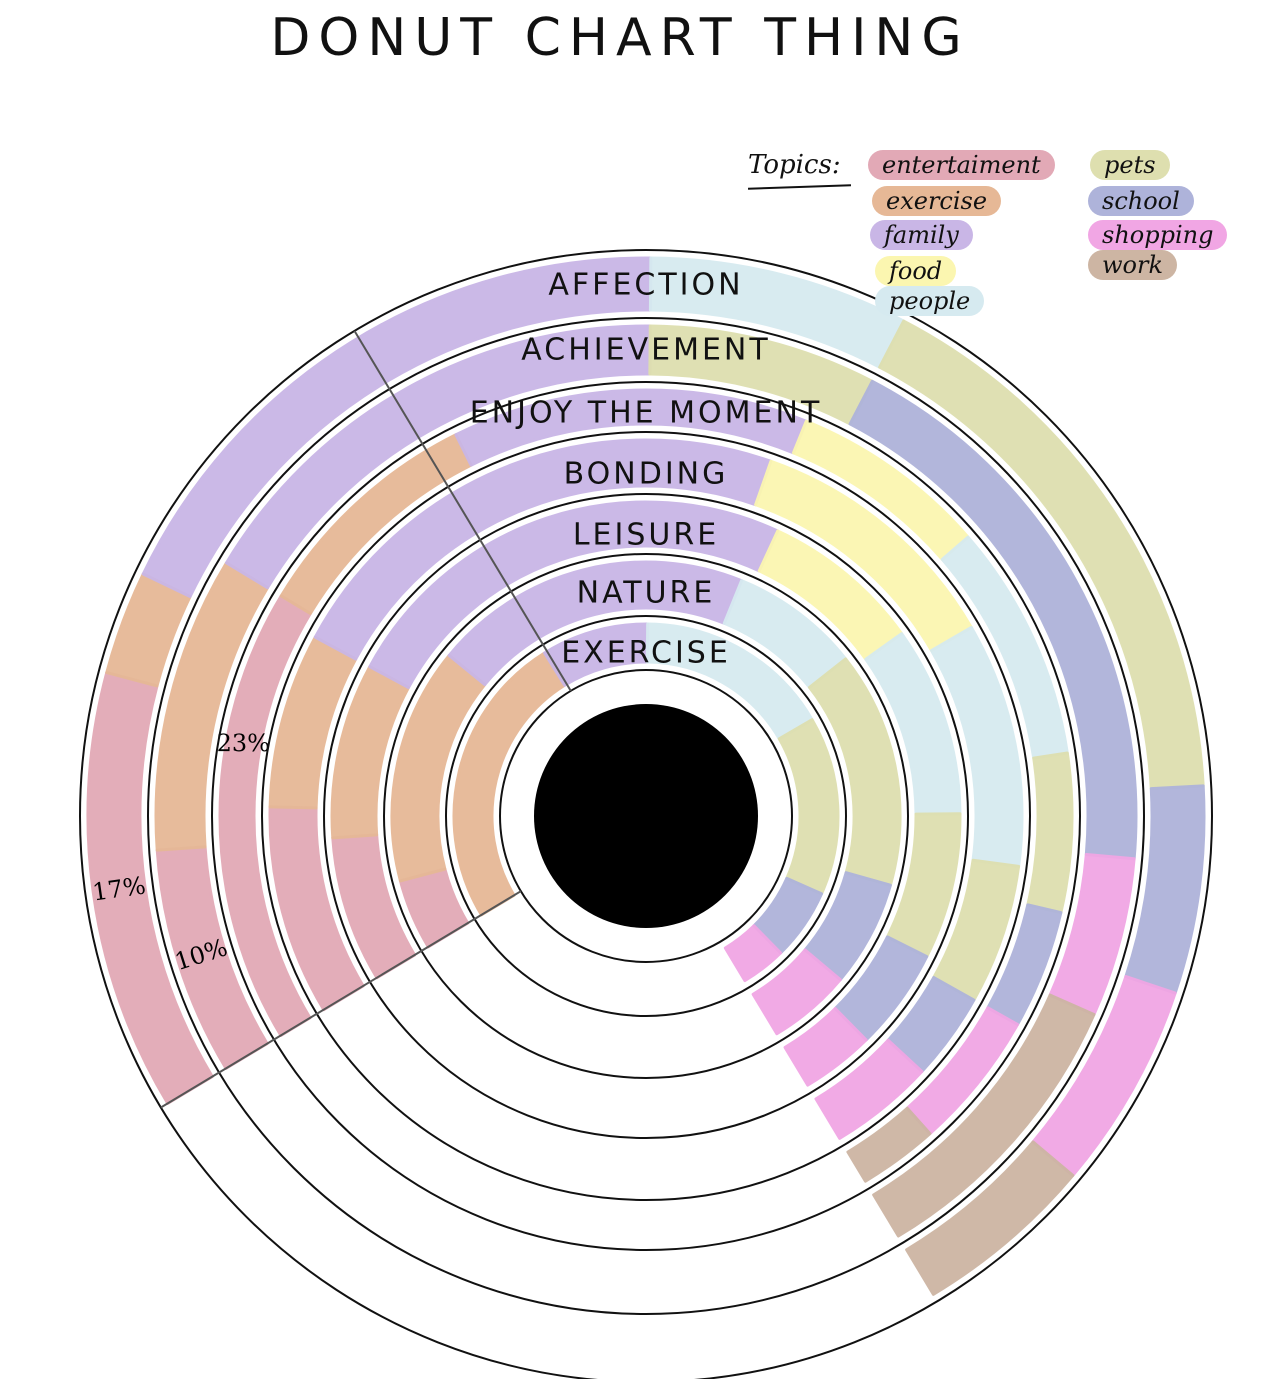 The height and width of the screenshot is (1379, 1269). What do you see at coordinates (646, 653) in the screenshot?
I see `ring-label: EXERCISE` at bounding box center [646, 653].